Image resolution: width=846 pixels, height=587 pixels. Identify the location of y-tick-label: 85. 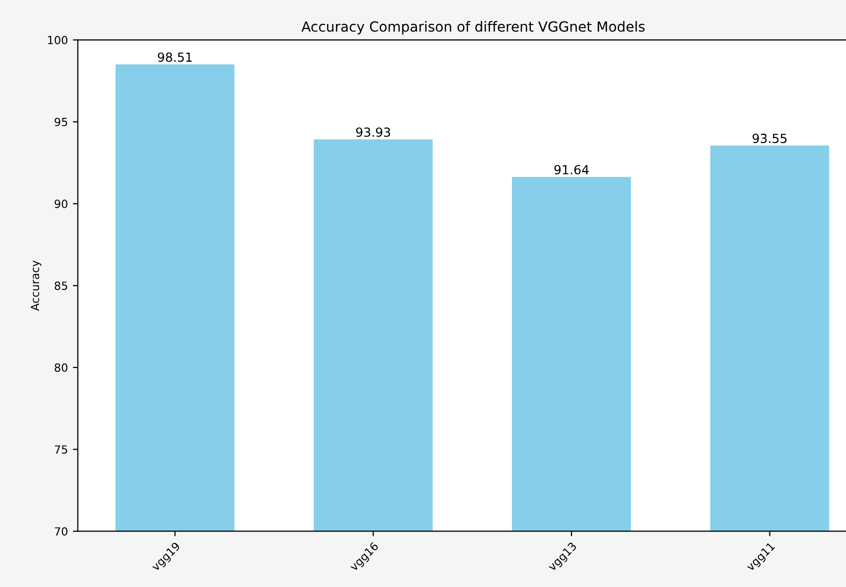
(61, 286).